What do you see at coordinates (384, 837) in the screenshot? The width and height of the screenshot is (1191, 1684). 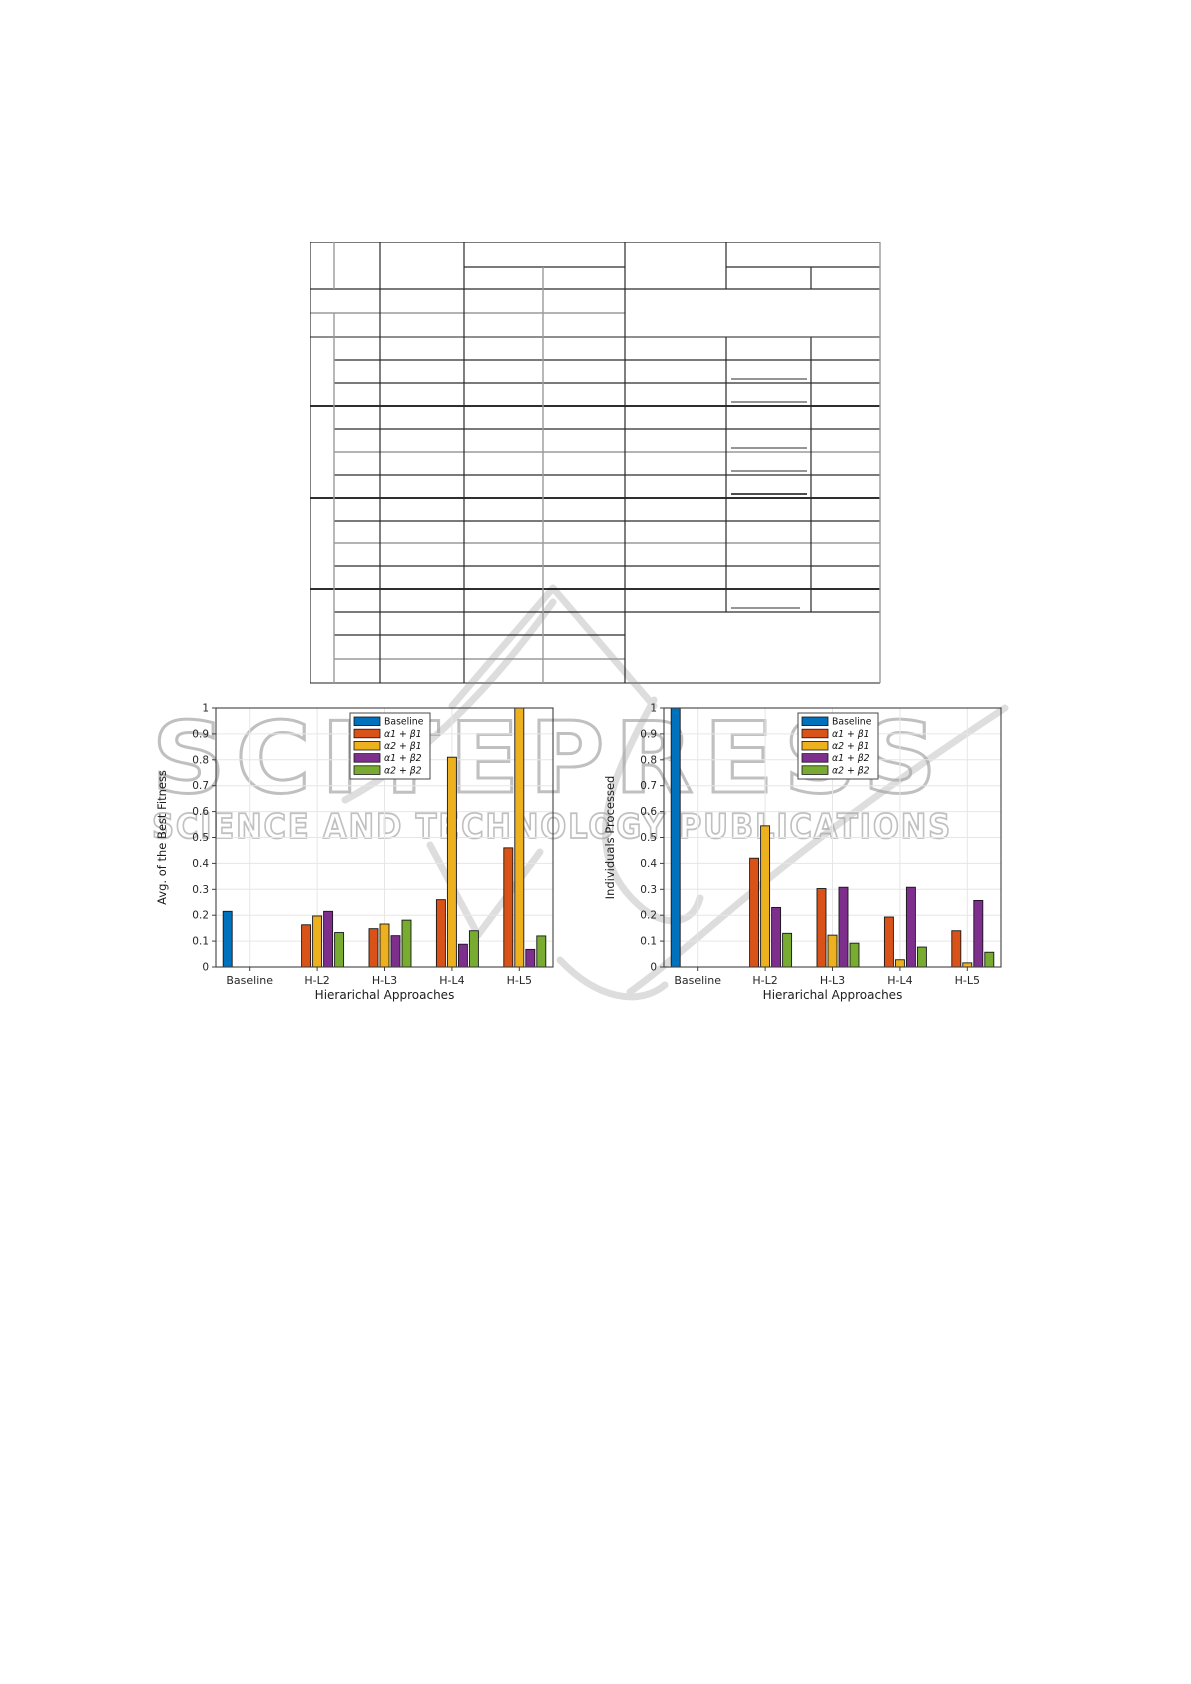 I see `bars` at bounding box center [384, 837].